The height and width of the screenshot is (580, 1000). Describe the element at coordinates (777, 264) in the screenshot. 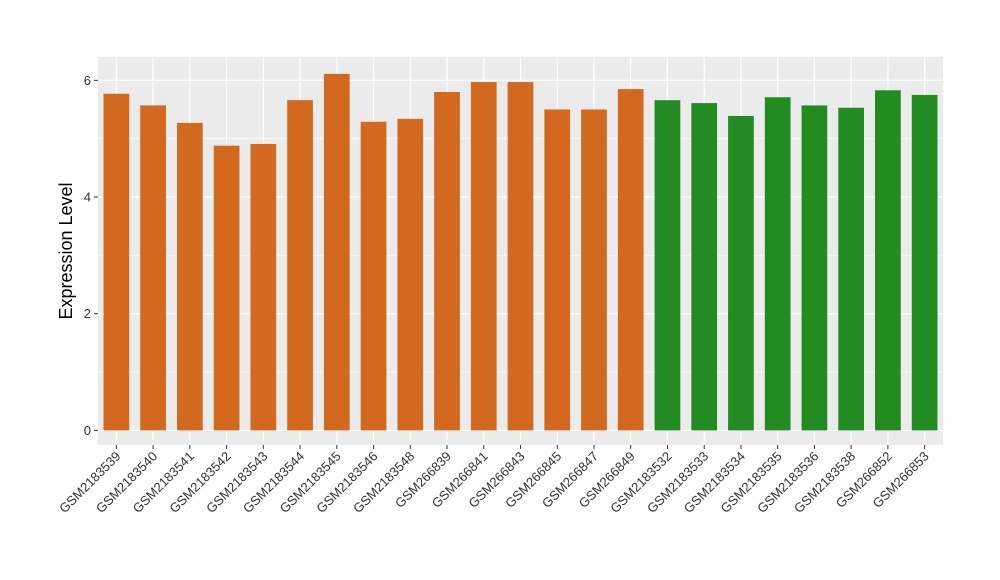

I see `bar-GSM2183535` at that location.